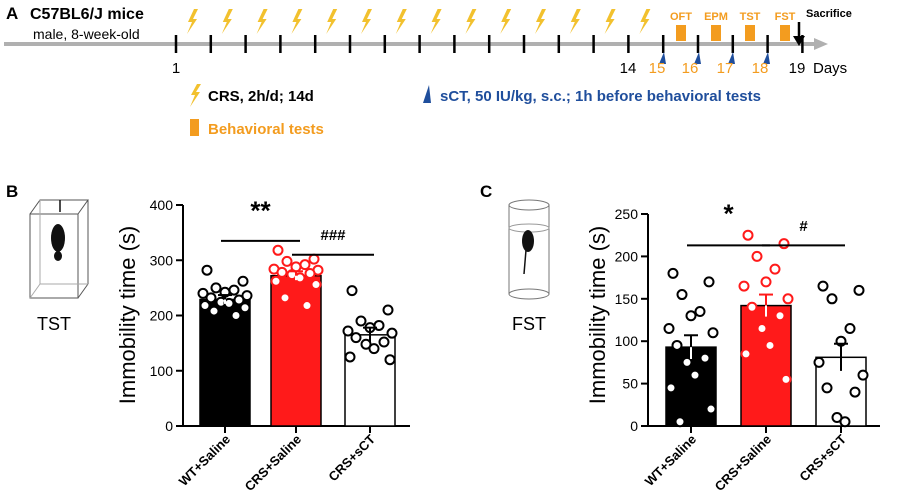  I want to click on mouse-icon, so click(528, 252).